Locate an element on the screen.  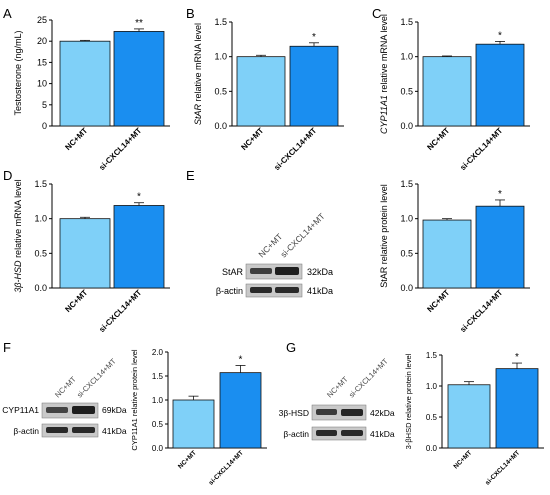
chart-c-y-tick-label: 0.0 is located at coordinates (406, 126).